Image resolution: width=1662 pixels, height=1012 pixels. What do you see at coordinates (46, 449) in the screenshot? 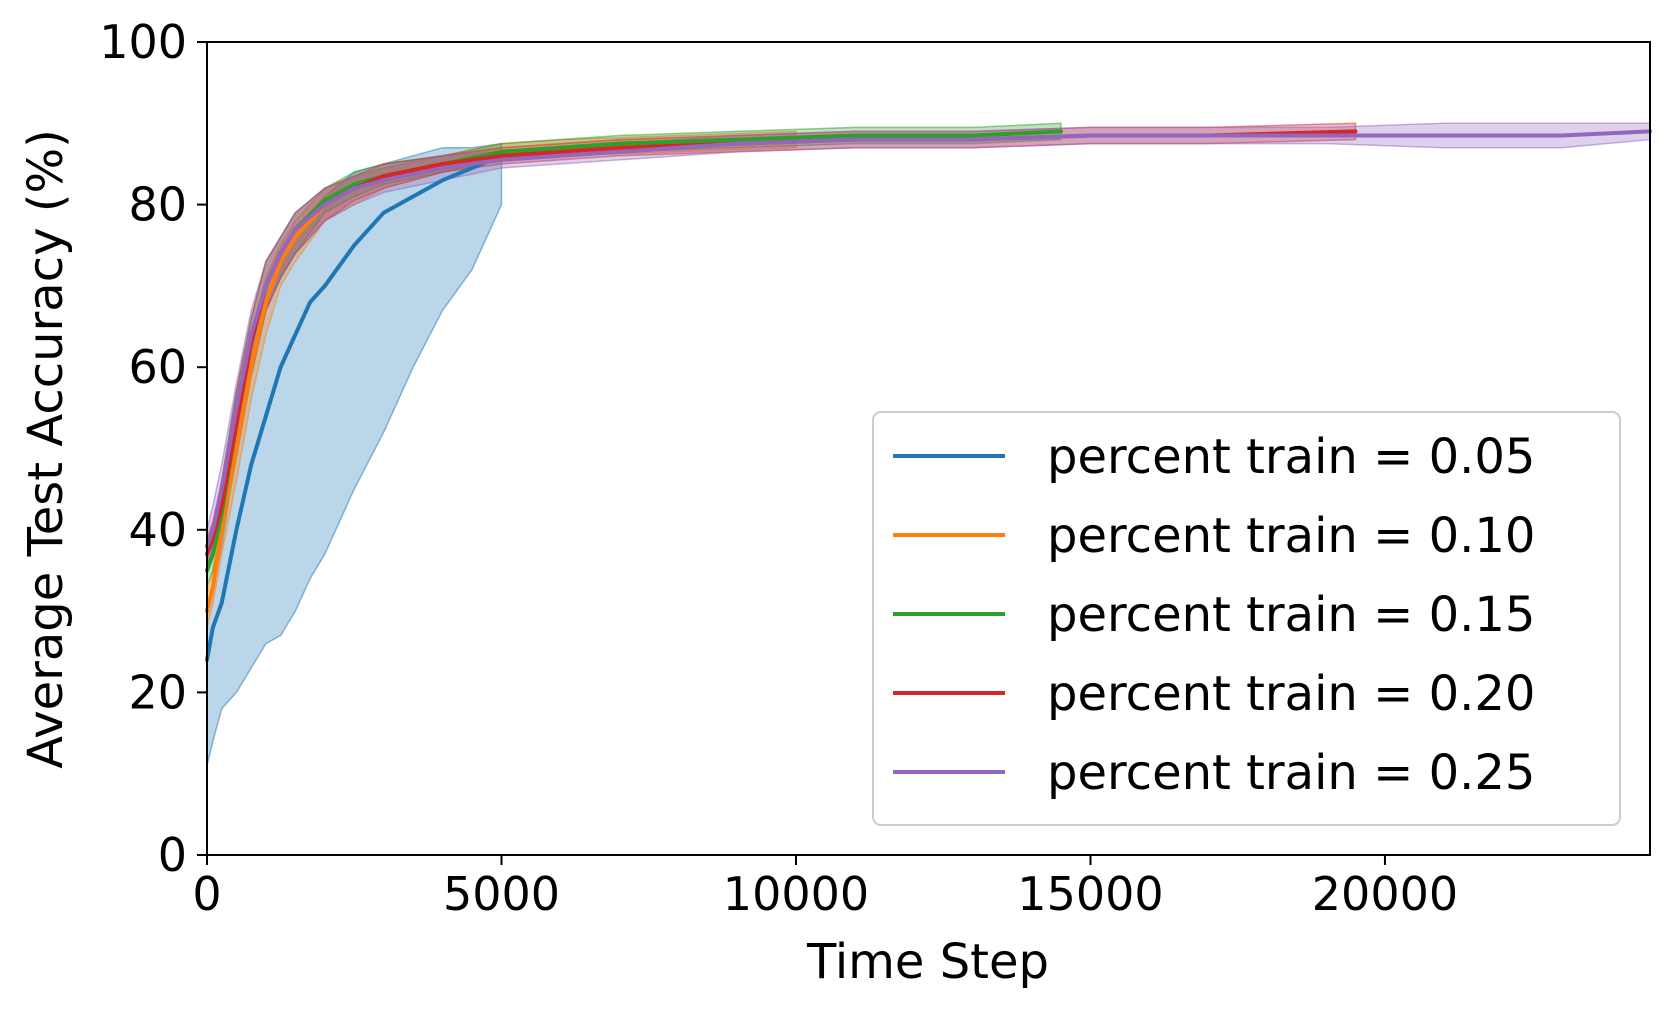
I see `y-axis-title: Average Test Accuracy (%)` at bounding box center [46, 449].